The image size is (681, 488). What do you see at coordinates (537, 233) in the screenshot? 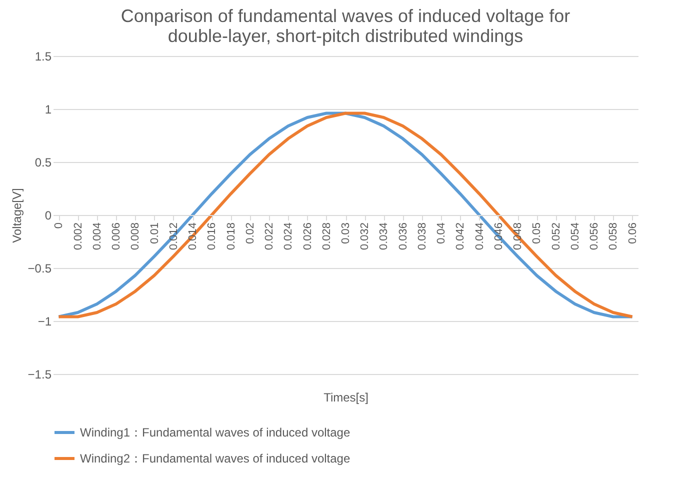
I see `x-tick-label: 0.05` at bounding box center [537, 233].